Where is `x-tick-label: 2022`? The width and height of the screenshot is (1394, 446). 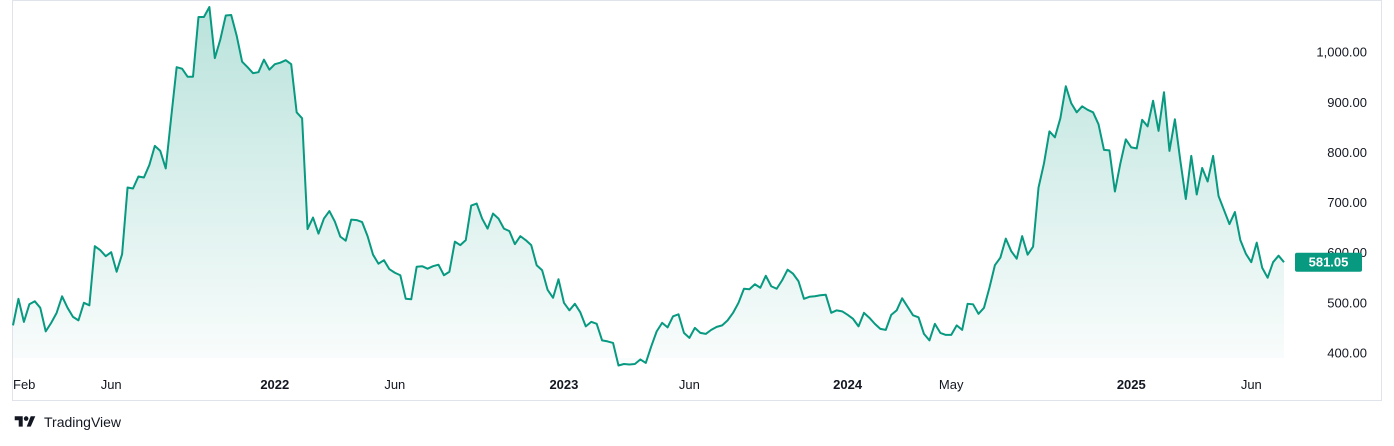
x-tick-label: 2022 is located at coordinates (274, 384).